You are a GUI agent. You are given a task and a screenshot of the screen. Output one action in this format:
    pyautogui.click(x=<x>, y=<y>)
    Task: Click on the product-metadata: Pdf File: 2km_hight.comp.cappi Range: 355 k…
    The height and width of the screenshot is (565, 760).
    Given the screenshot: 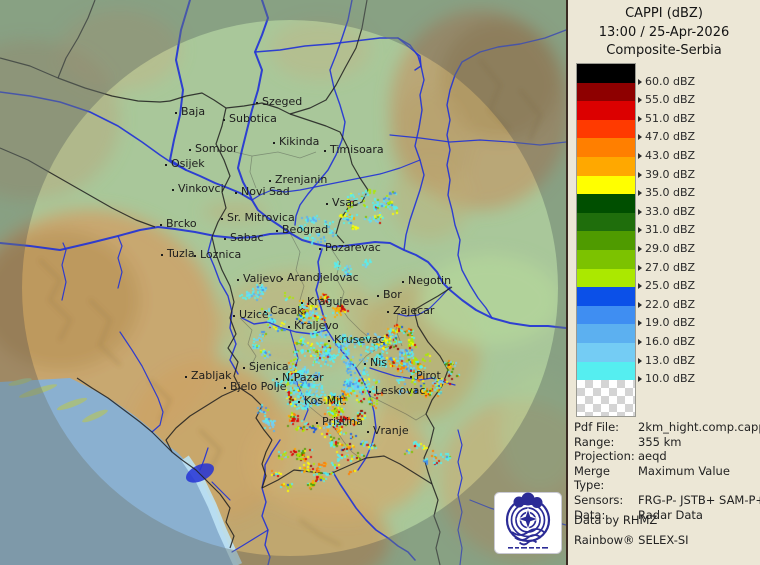 What is the action you would take?
    pyautogui.click(x=667, y=471)
    